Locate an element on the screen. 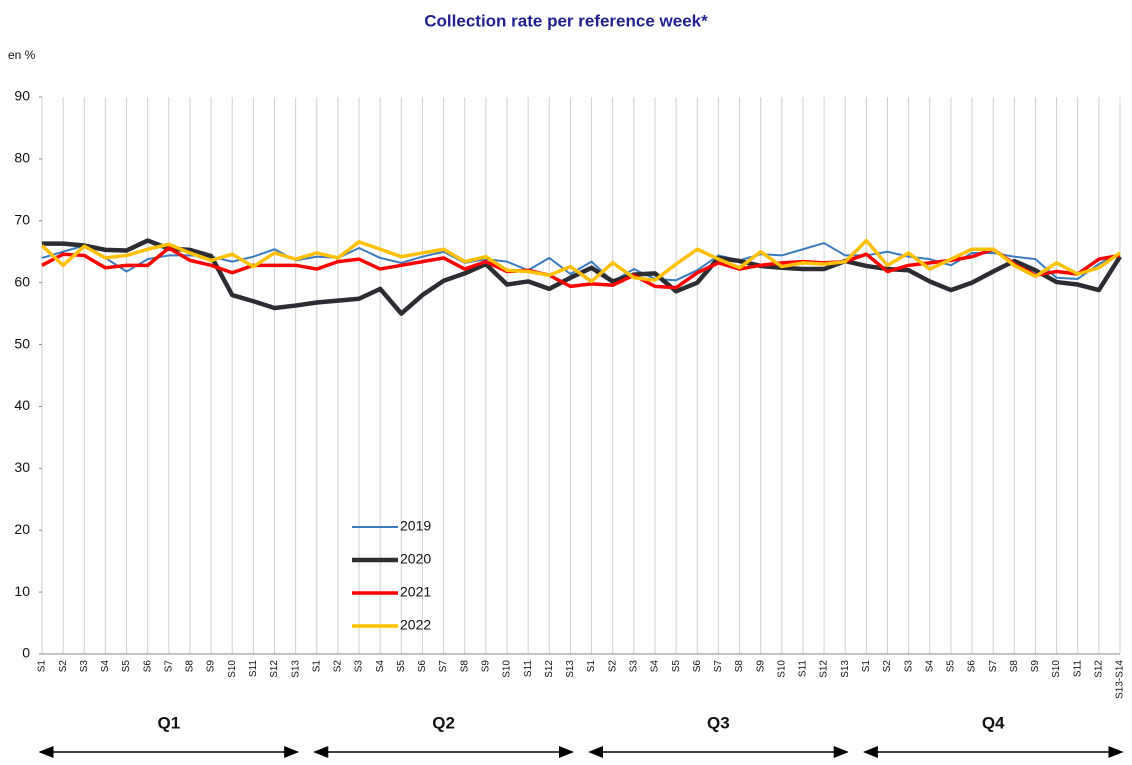  y-tick-label: 60 is located at coordinates (22, 281).